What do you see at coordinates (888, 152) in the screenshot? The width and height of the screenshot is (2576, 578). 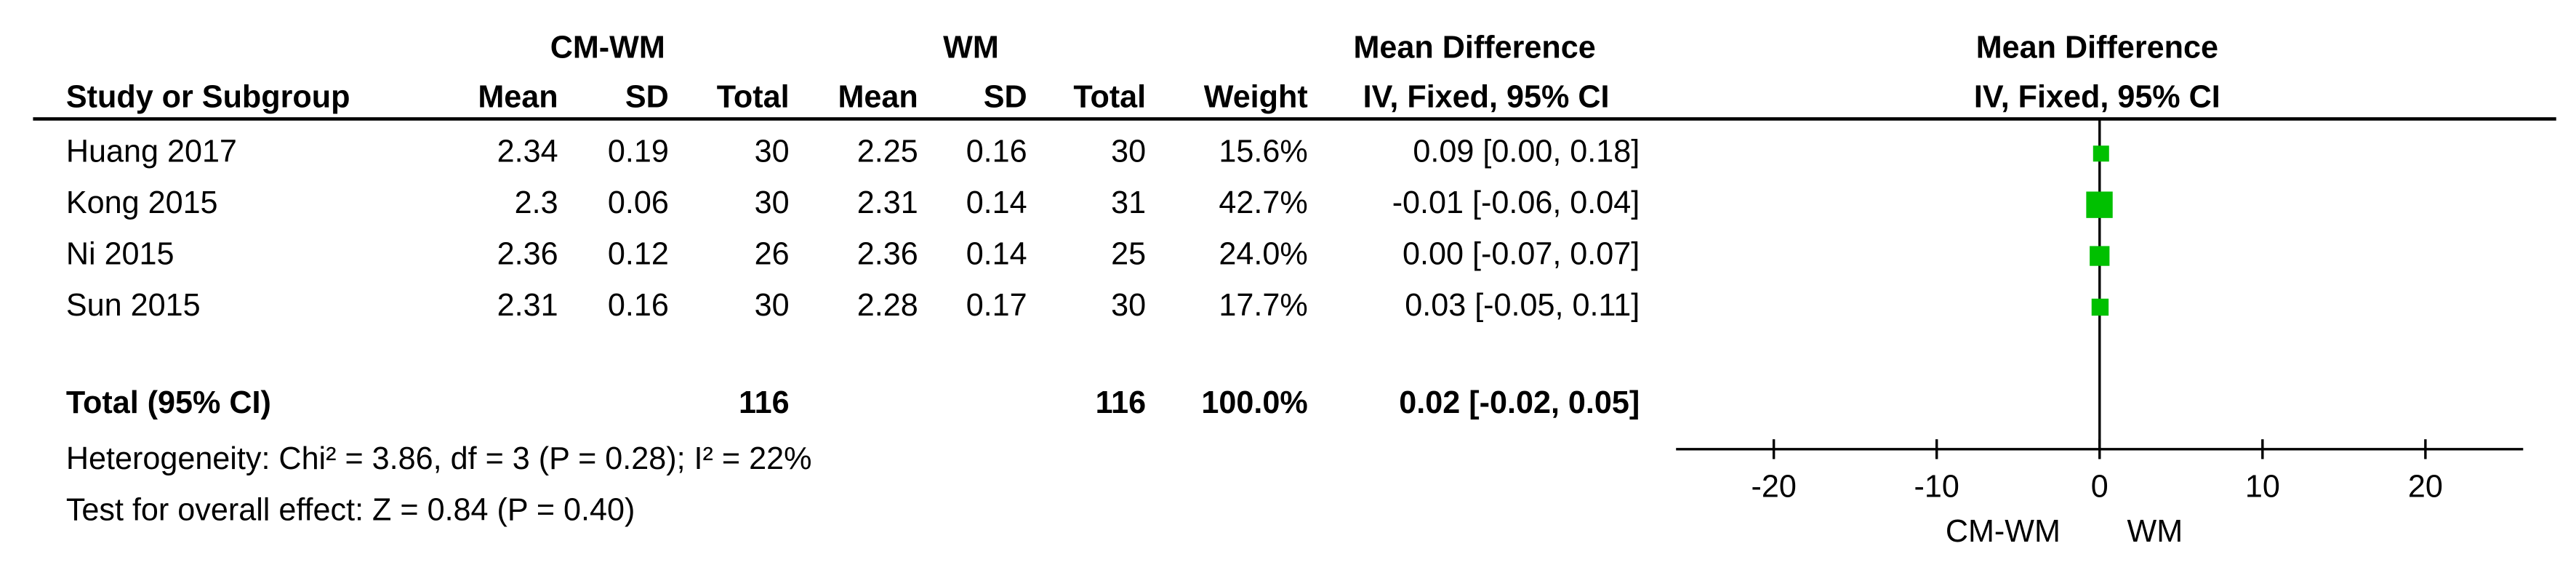 I see `cell: 2.25` at bounding box center [888, 152].